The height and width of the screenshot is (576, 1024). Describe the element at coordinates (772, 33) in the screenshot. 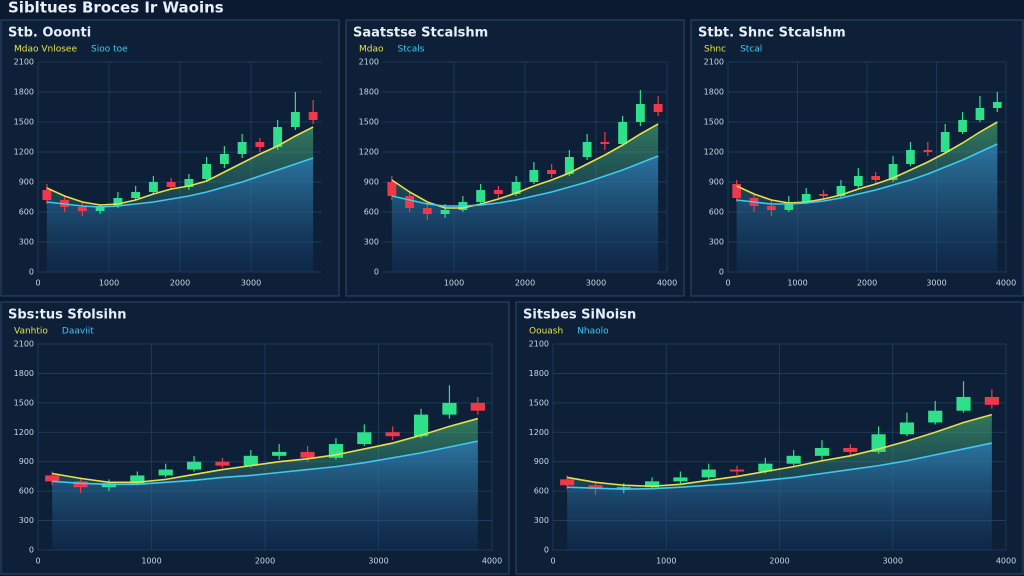

I see `panel-title: Stbt. Shnc Stcalshm` at that location.